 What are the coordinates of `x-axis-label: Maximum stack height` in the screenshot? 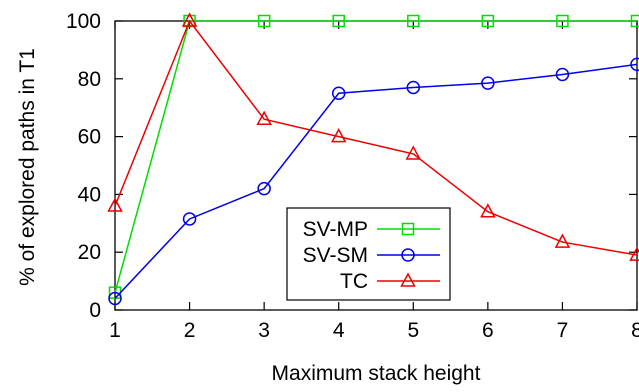 It's located at (376, 373).